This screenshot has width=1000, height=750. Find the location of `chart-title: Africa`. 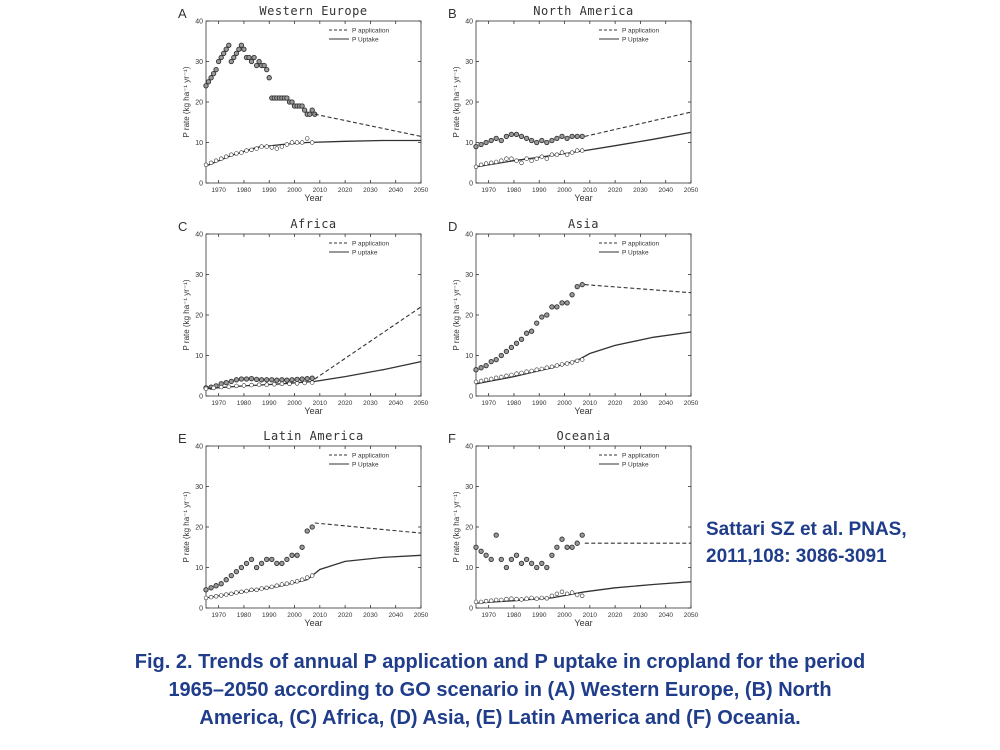

chart-title: Africa is located at coordinates (313, 224).